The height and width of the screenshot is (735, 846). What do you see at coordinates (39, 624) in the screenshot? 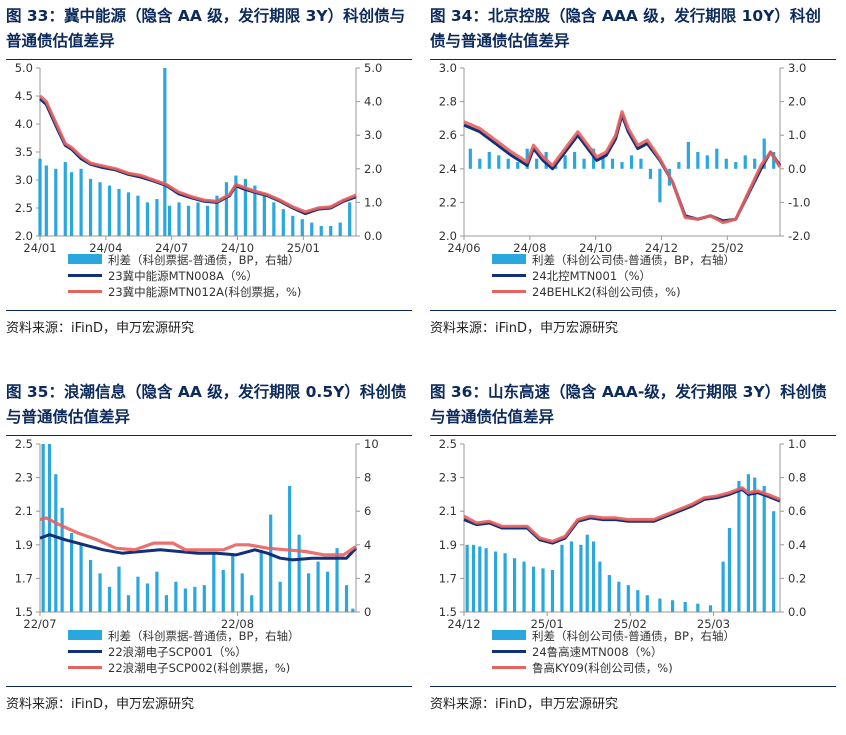
I see `x-tick-label: 22/07` at bounding box center [39, 624].